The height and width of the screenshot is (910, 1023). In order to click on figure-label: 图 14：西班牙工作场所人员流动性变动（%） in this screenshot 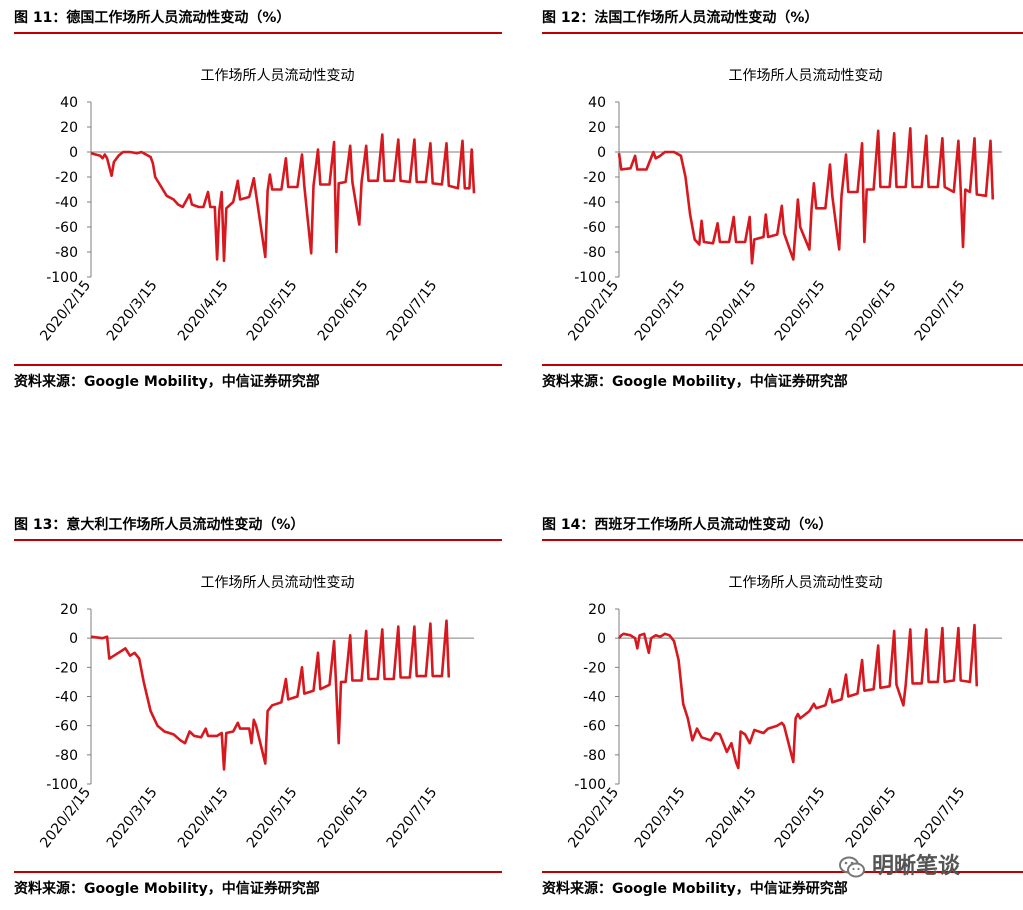, I will do `click(687, 525)`.